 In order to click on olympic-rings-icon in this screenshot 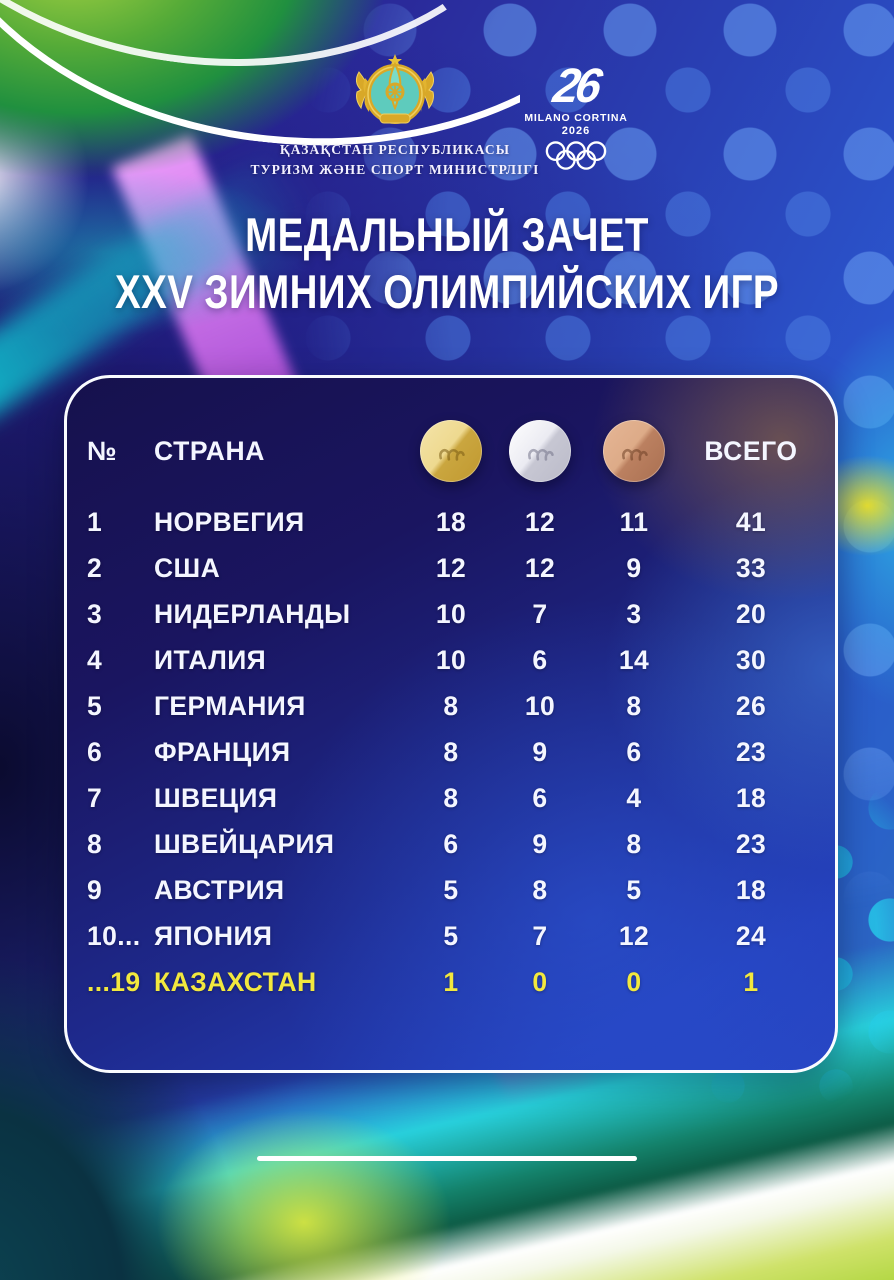, I will do `click(576, 155)`.